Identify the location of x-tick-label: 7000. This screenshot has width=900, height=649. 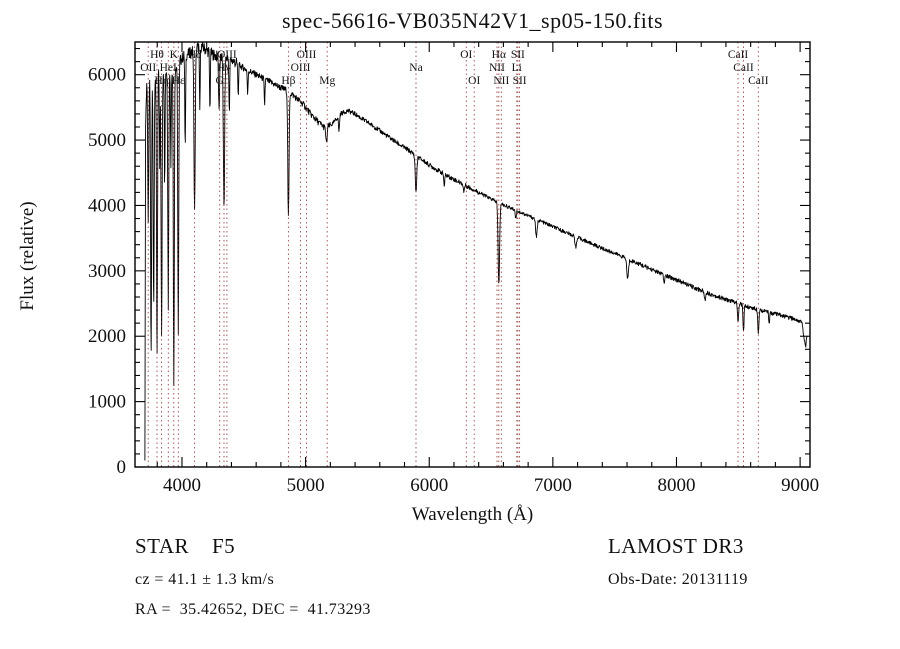
(553, 485).